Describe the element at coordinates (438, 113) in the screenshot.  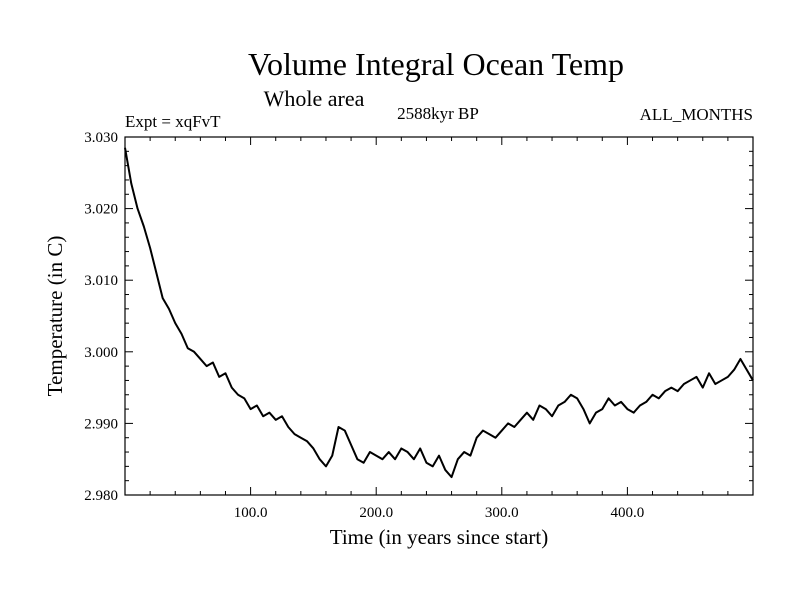
I see `annotation-period: 2588kyr BP` at that location.